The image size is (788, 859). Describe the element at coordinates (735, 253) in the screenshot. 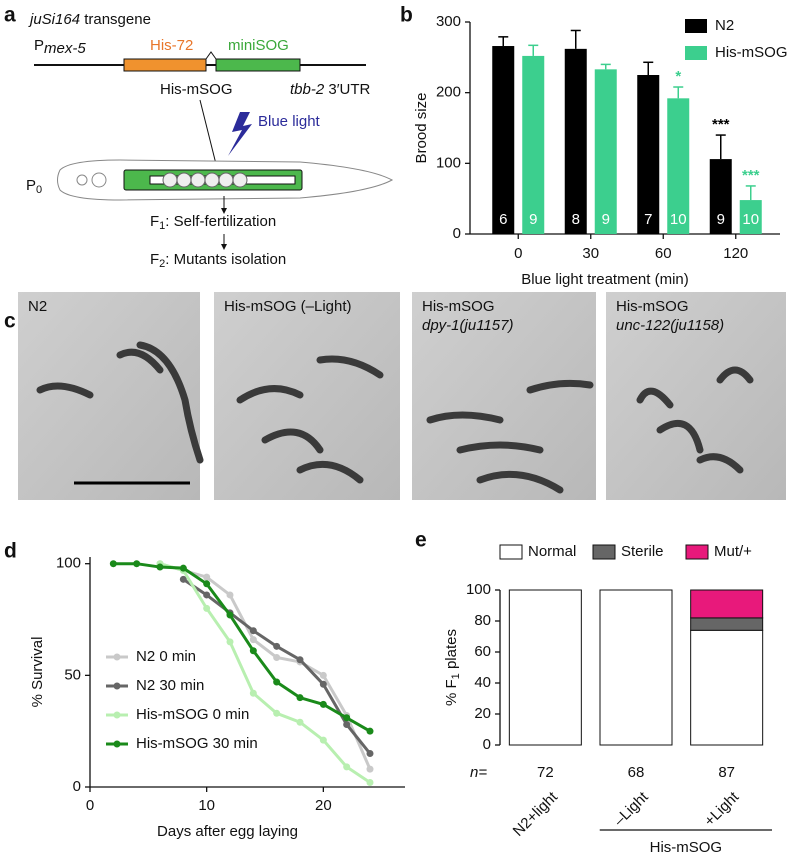

I see `x-tick-label: 120` at that location.